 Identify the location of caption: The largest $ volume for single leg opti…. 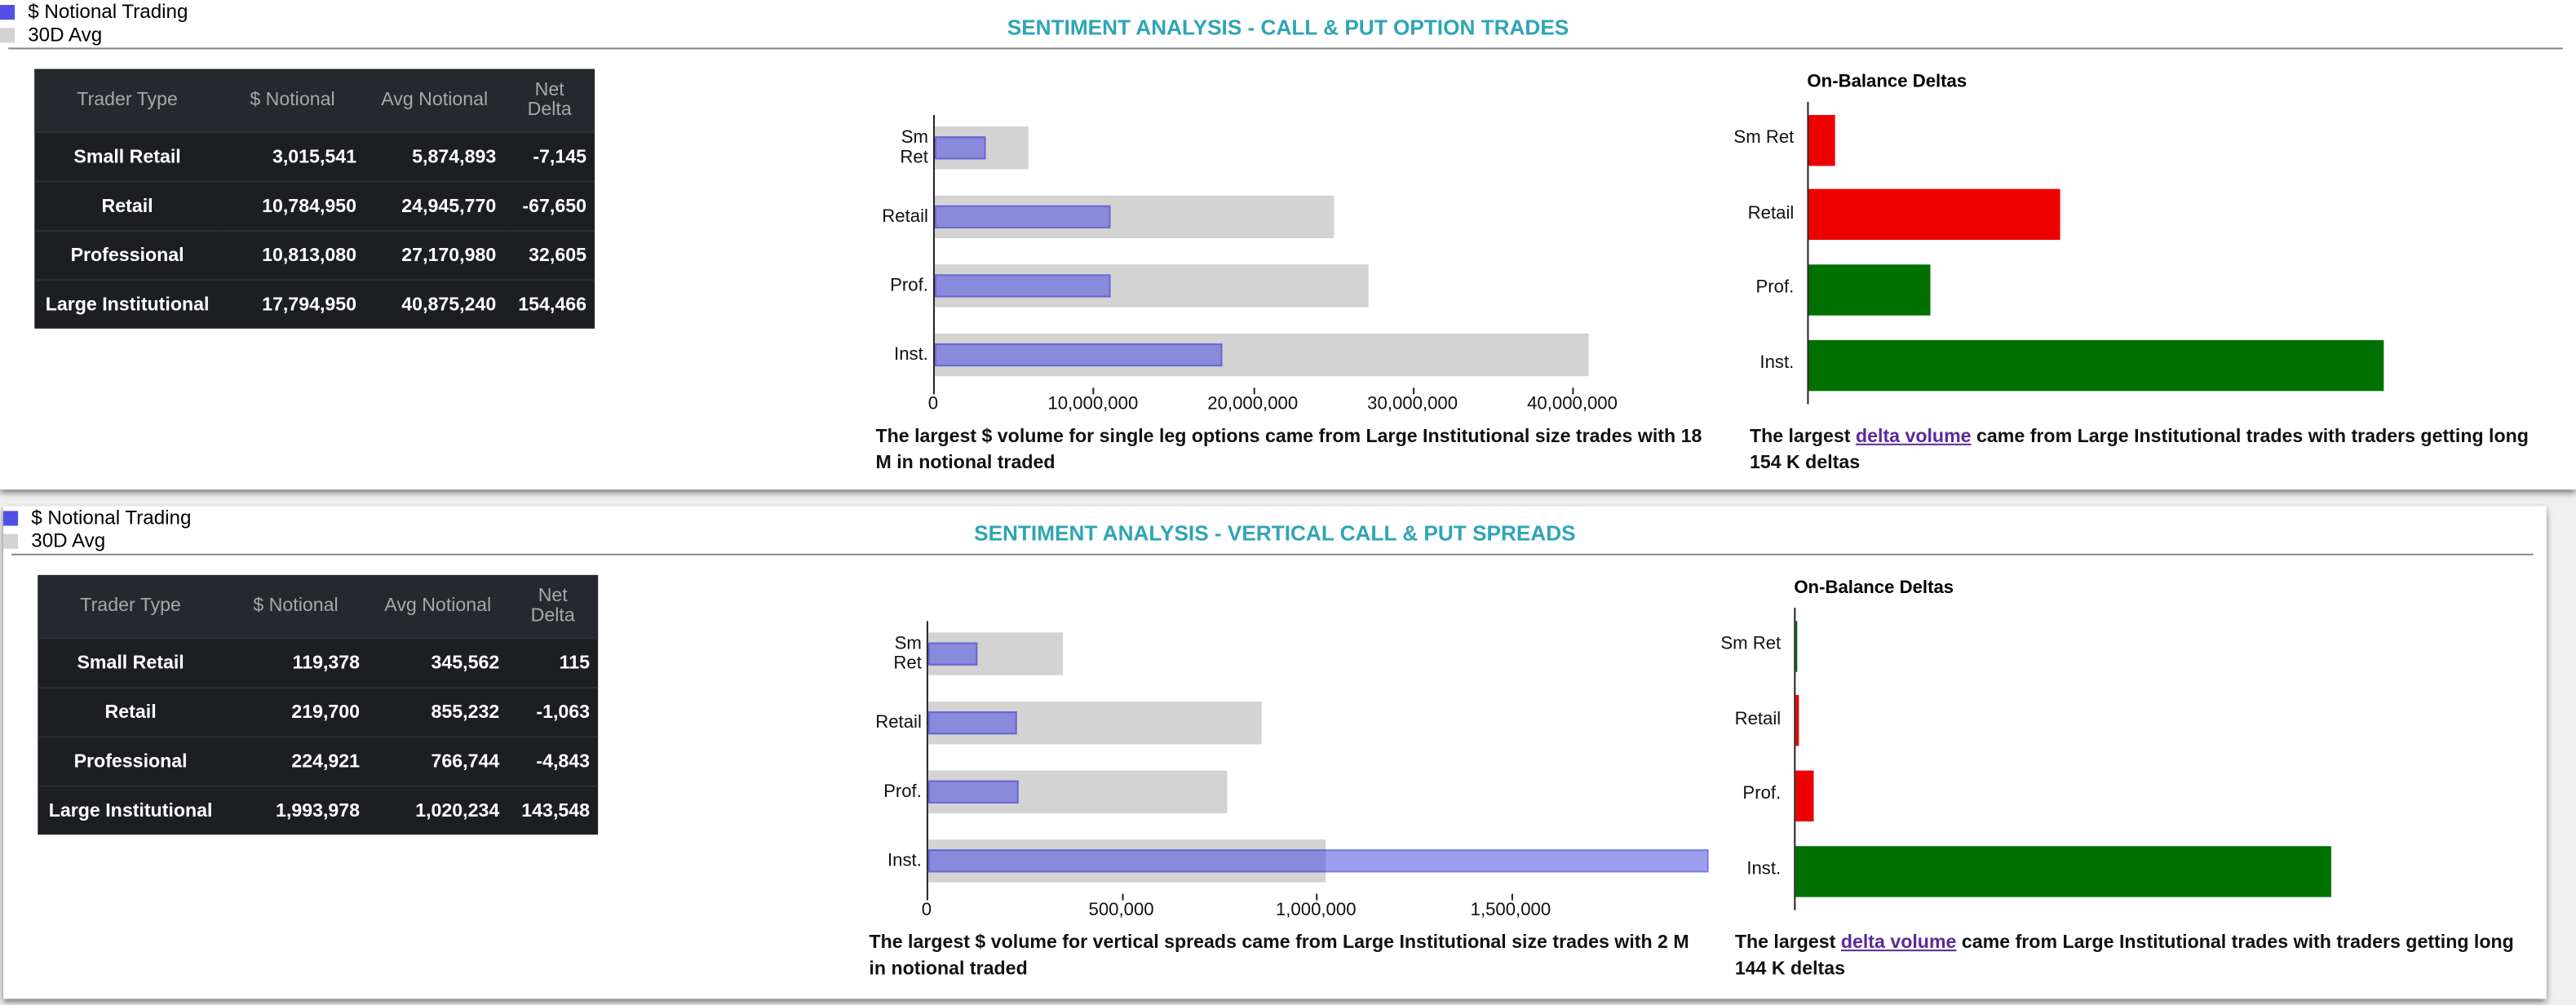
(1288, 450).